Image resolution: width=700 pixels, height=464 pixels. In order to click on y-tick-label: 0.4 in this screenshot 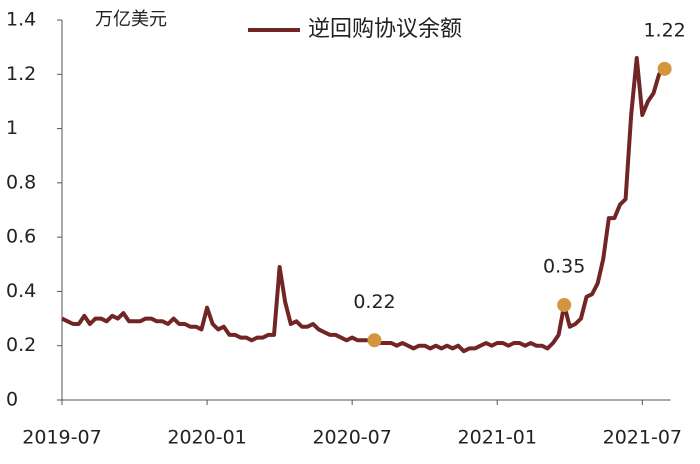, I will do `click(21, 291)`.